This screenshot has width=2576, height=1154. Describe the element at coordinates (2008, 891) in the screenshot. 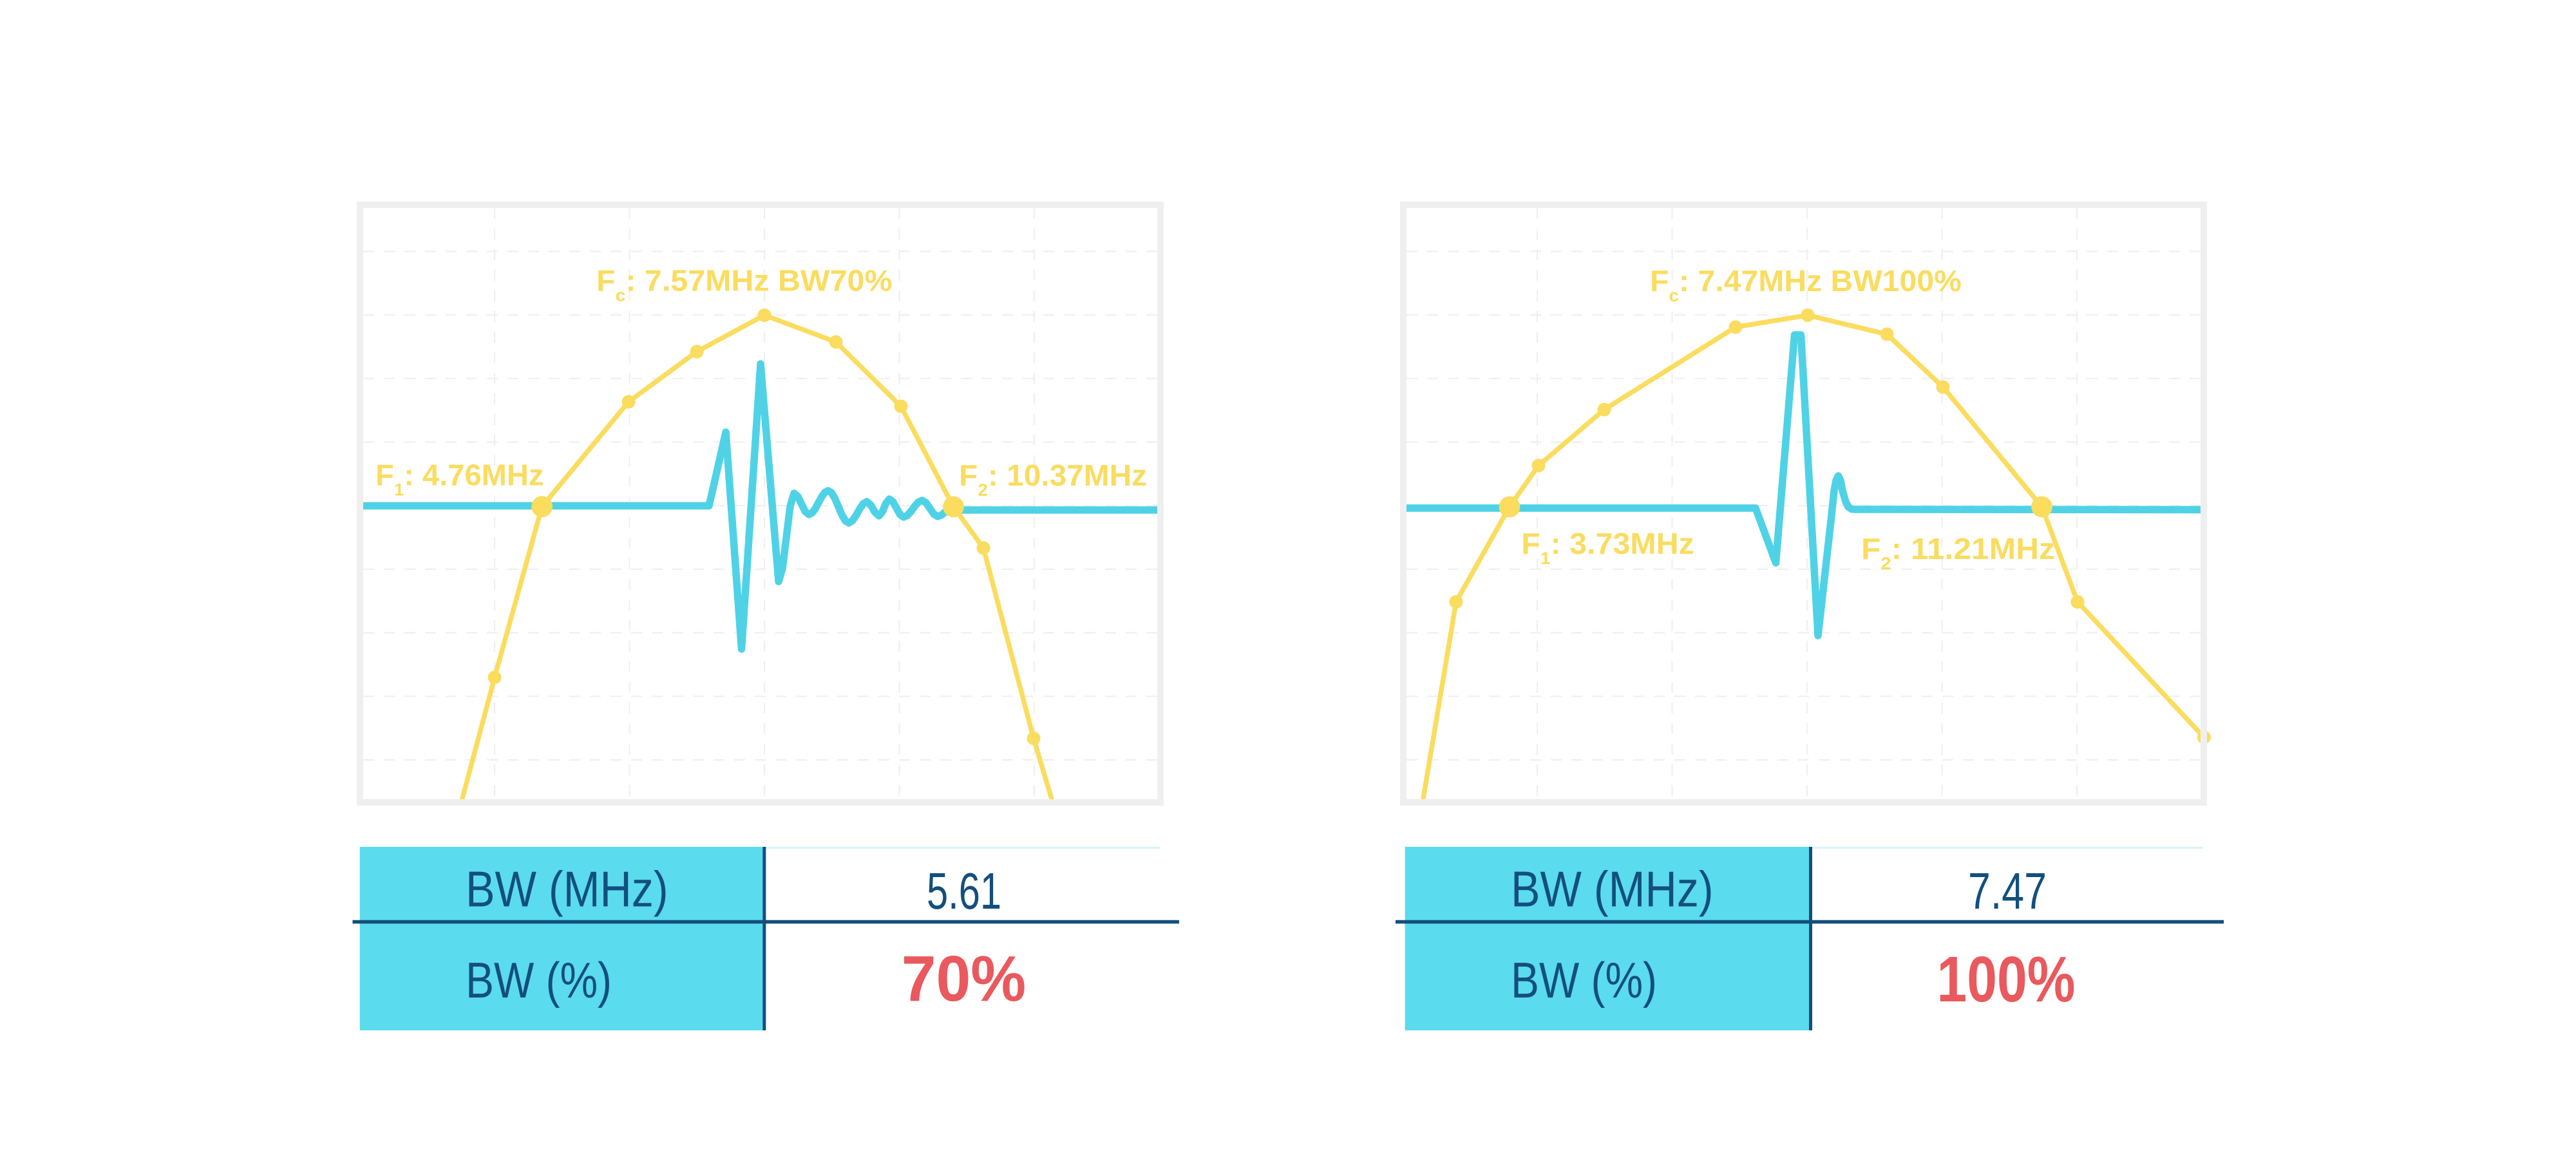

I see `svg-text: 7.47` at that location.